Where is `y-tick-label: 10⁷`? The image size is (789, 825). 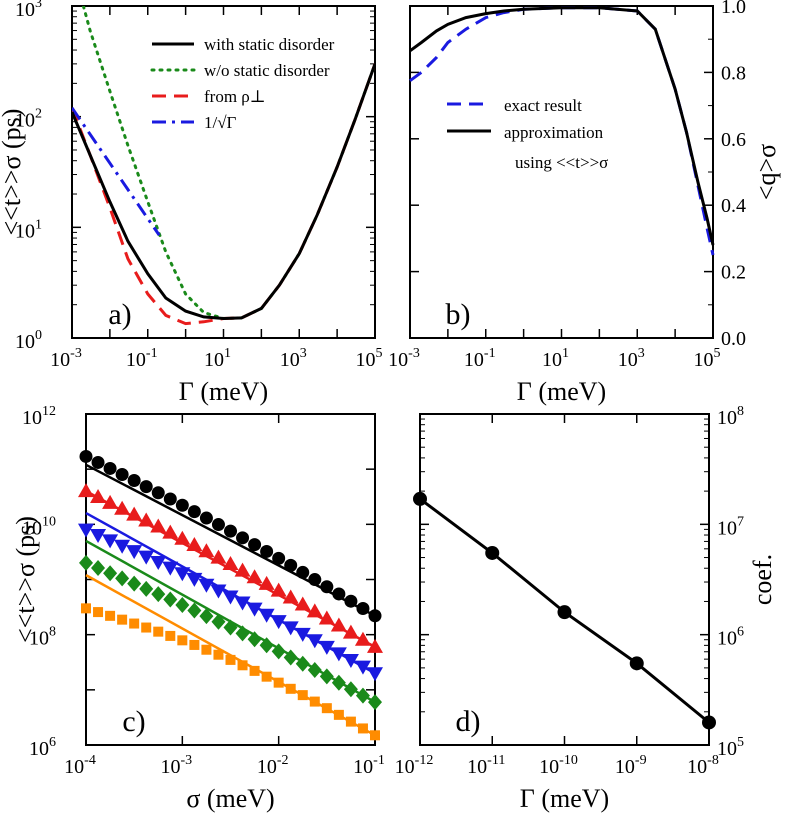
y-tick-label: 10⁷ is located at coordinates (730, 526).